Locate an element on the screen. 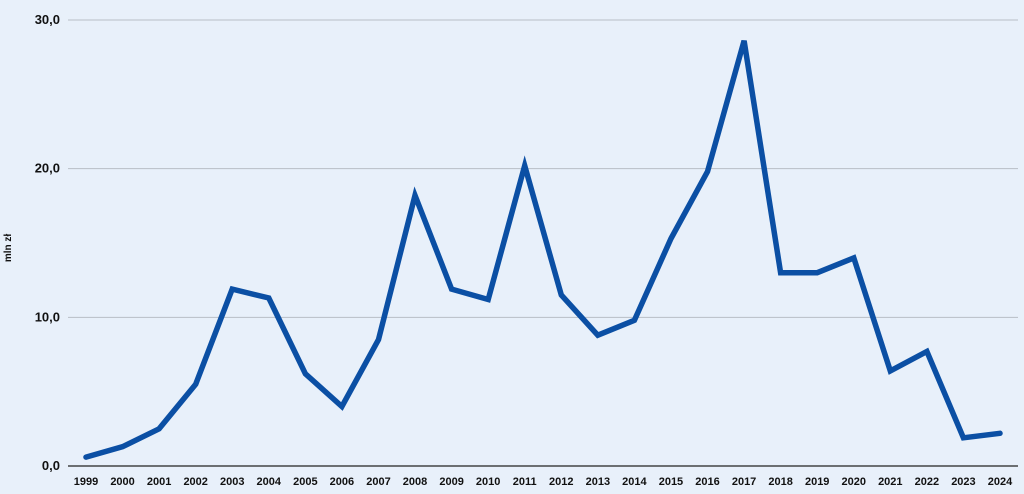 The image size is (1024, 494). x-tick-label: 2010 is located at coordinates (488, 482).